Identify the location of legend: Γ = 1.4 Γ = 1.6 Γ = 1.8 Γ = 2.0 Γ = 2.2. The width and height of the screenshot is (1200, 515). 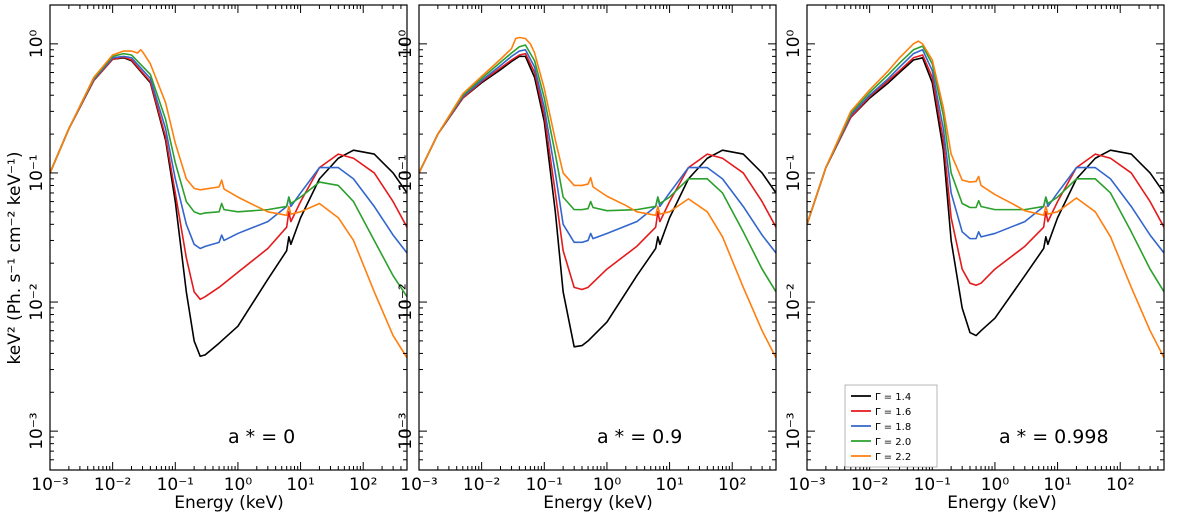
(891, 426).